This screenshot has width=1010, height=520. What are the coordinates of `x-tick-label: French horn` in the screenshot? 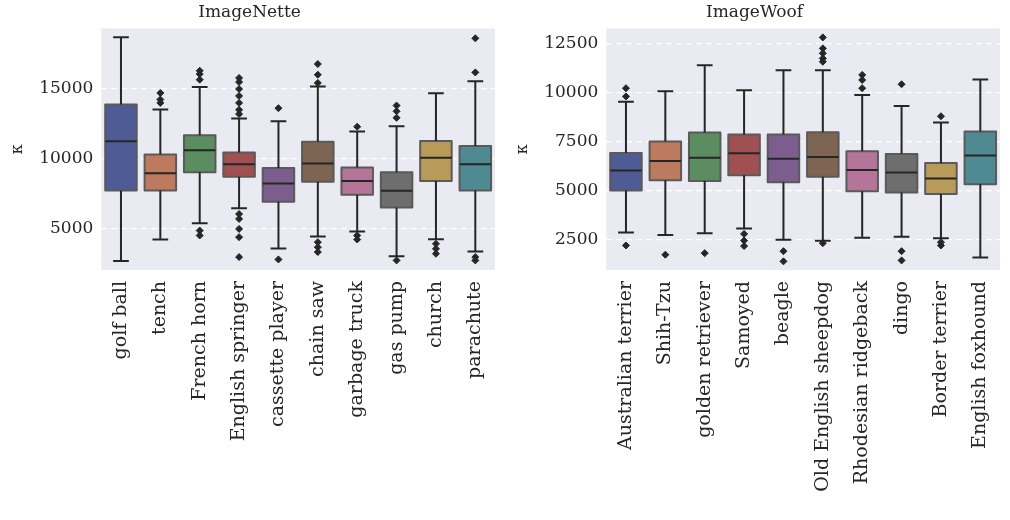 It's located at (197, 341).